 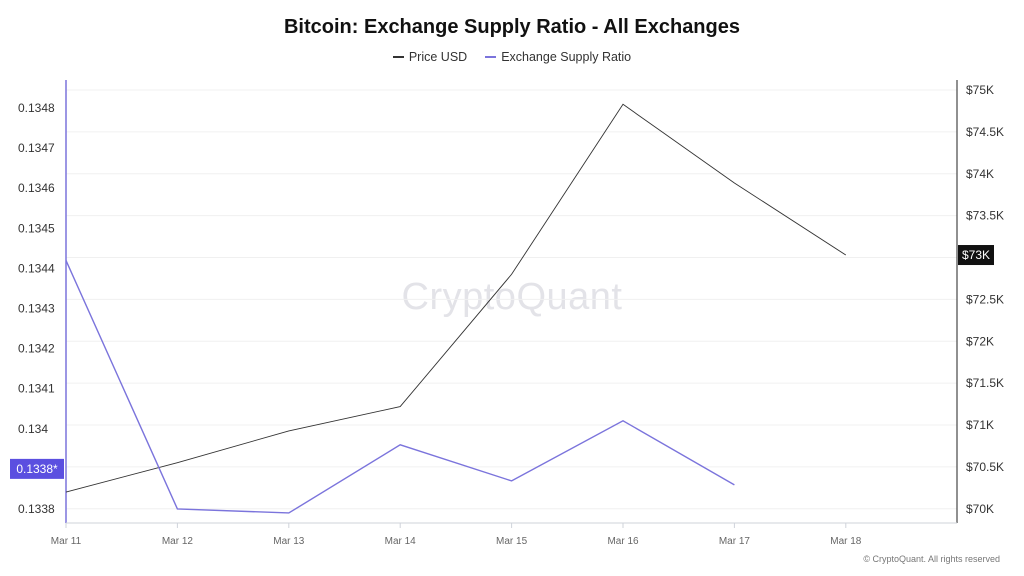 I want to click on legend-label-price: Price USD, so click(x=438, y=57).